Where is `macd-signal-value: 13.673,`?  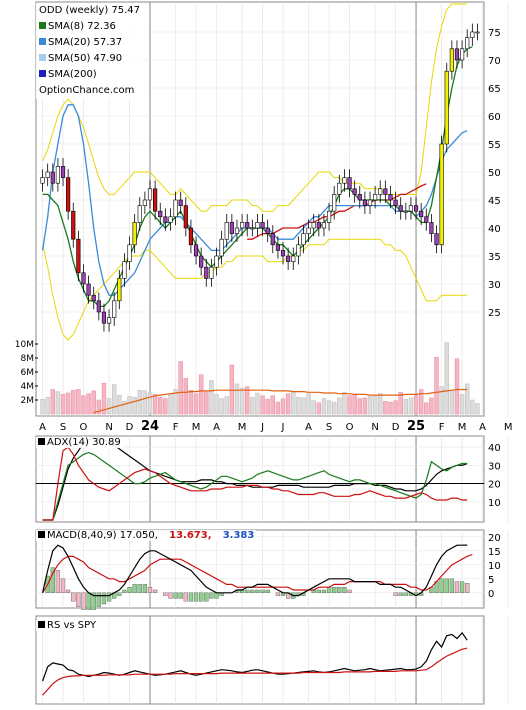 macd-signal-value: 13.673, is located at coordinates (190, 535).